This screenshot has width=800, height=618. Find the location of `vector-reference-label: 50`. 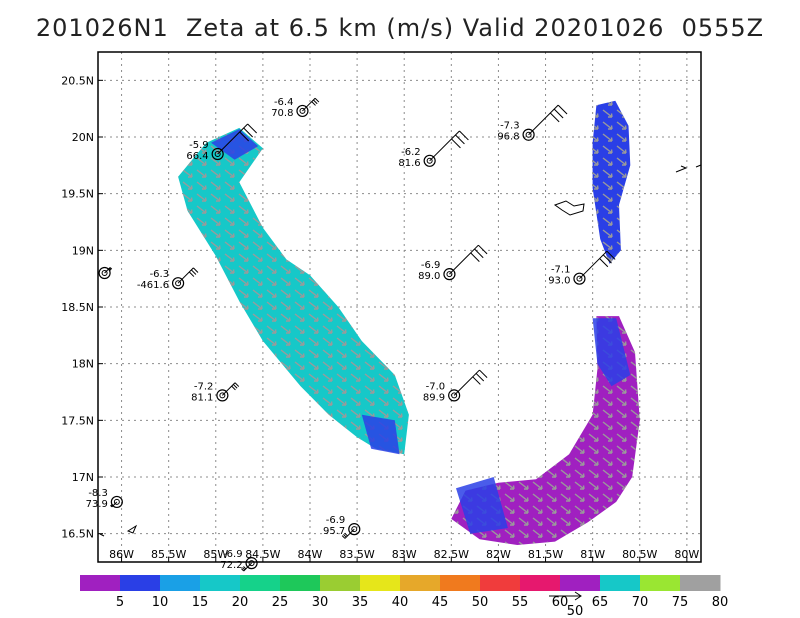

vector-reference-label: 50 is located at coordinates (575, 611).